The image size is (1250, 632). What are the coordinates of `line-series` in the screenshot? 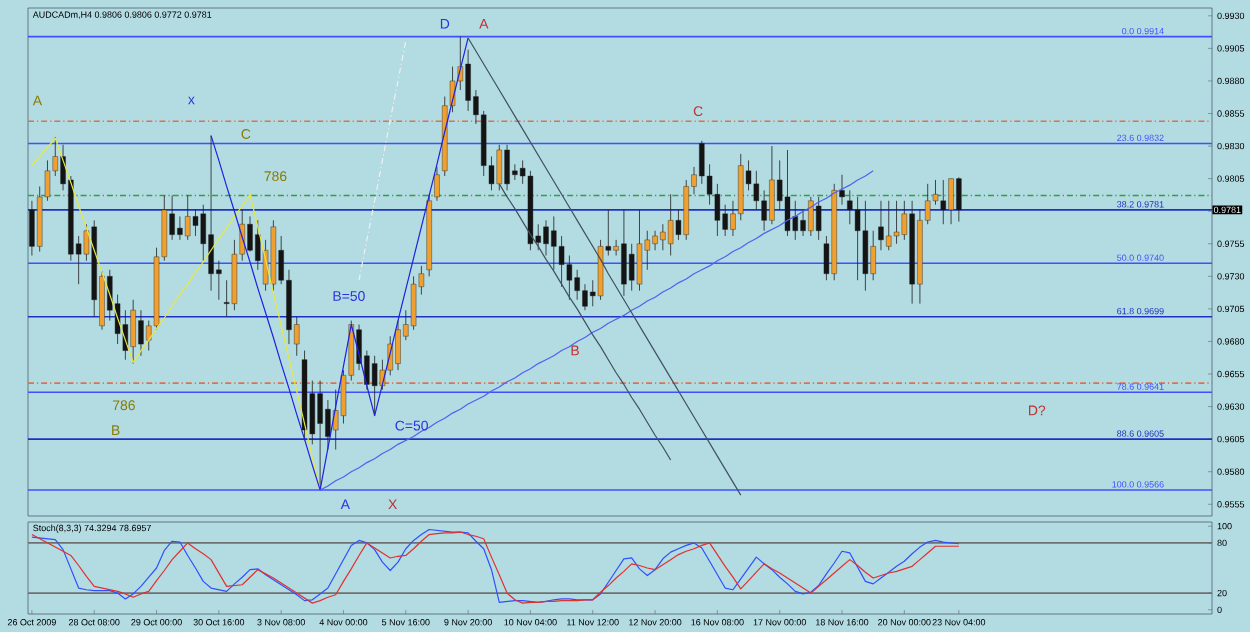 It's located at (382, 160).